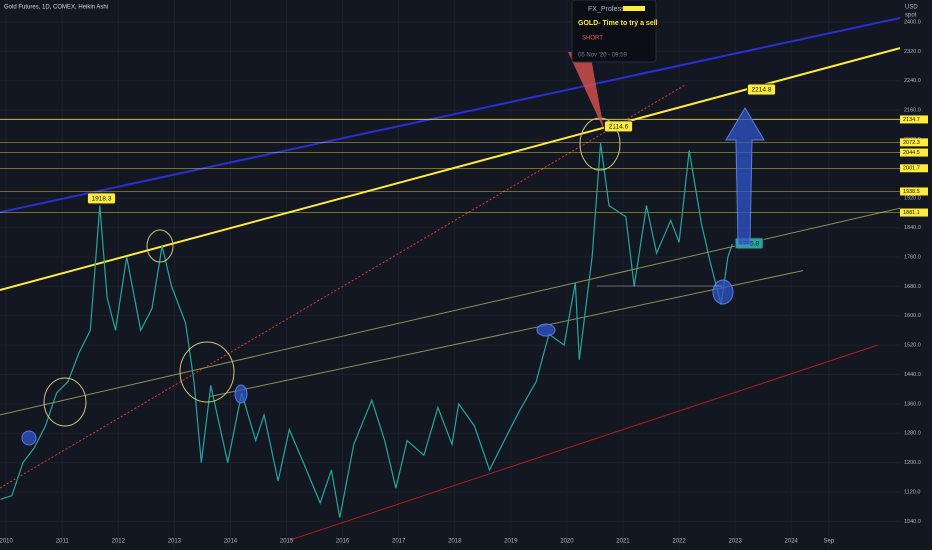 This screenshot has height=550, width=932. Describe the element at coordinates (912, 111) in the screenshot. I see `y-tick-label: 2160.0` at that location.